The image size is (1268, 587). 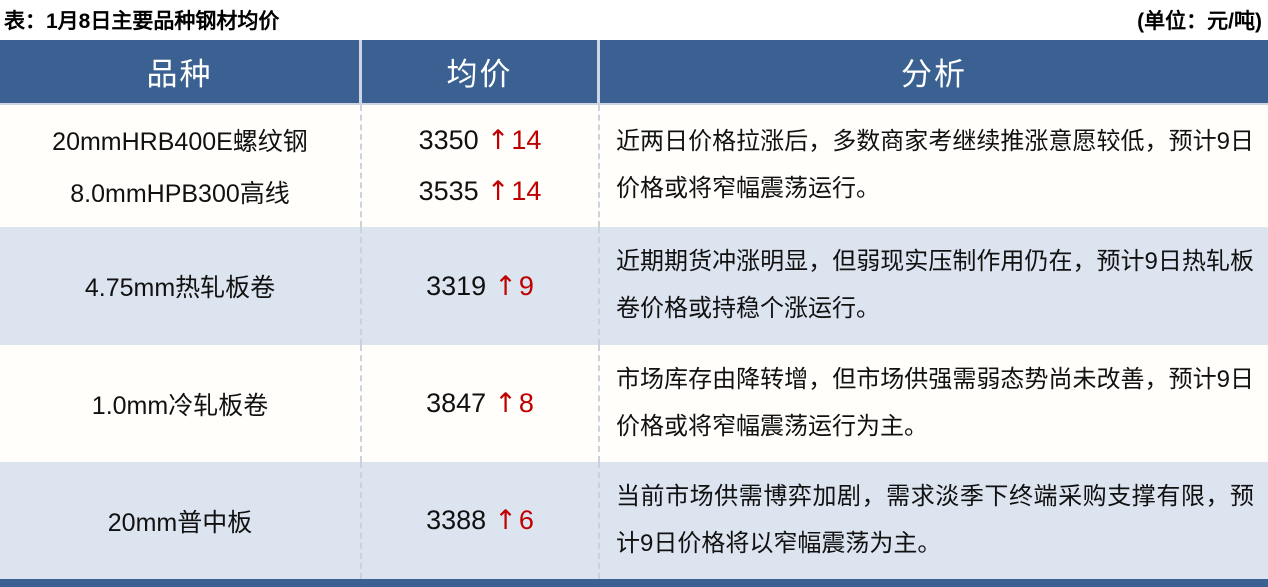 I want to click on price-value: 3535 ↑14, so click(x=480, y=191).